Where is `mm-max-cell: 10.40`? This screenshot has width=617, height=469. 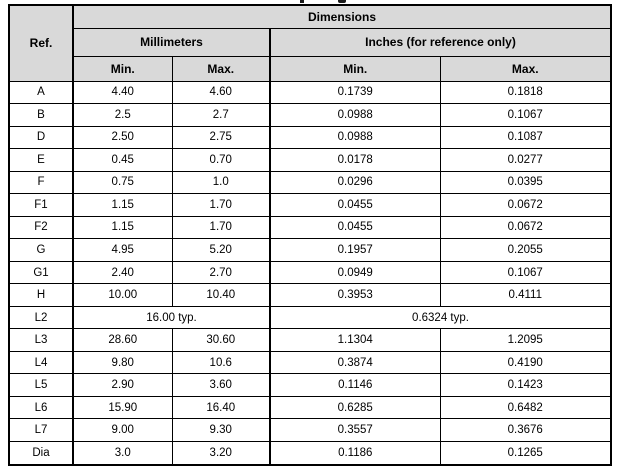 mm-max-cell: 10.40 is located at coordinates (221, 295).